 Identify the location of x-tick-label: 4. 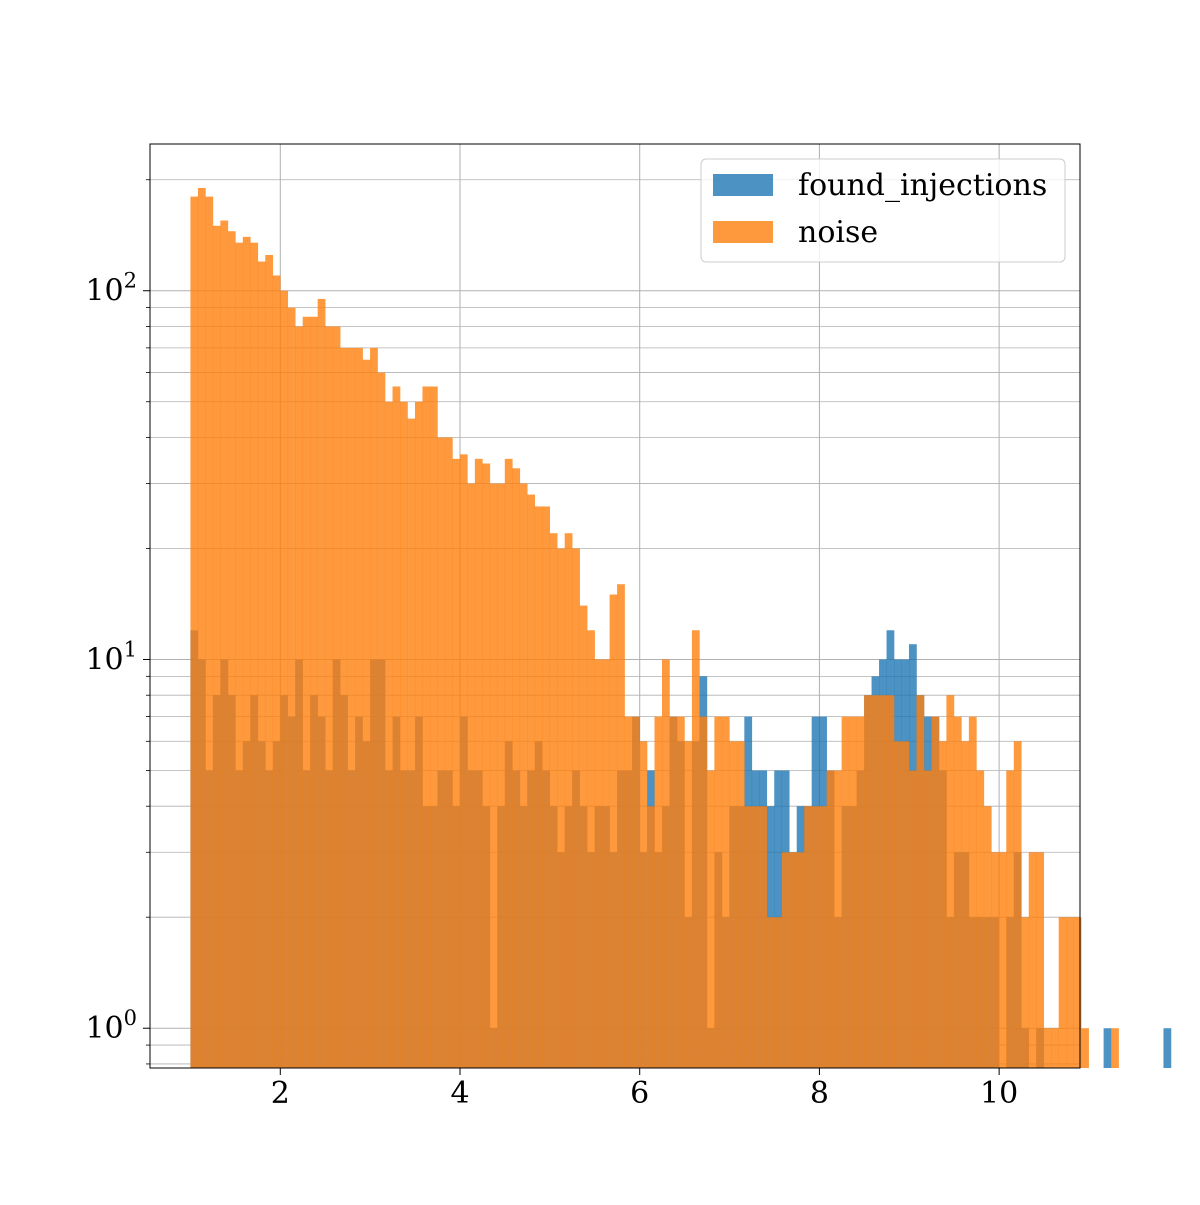
(459, 1093).